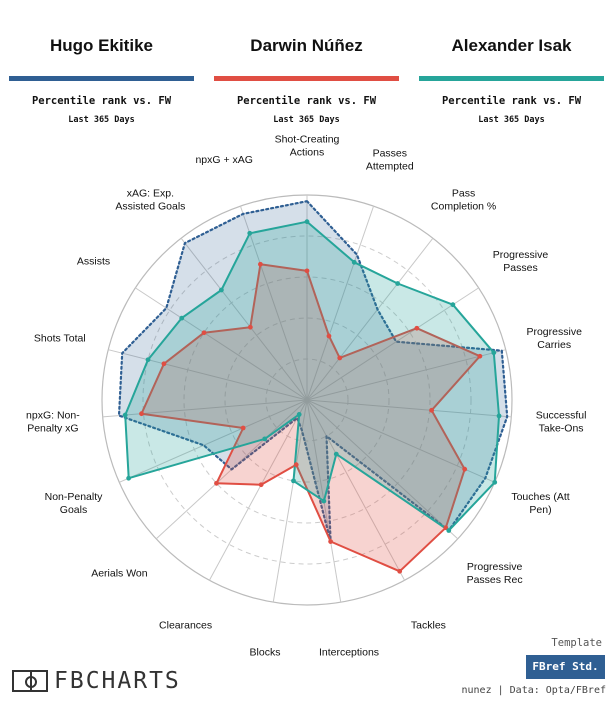 This screenshot has width=614, height=703. Describe the element at coordinates (117, 681) in the screenshot. I see `logo-text: FBCHARTS` at that location.